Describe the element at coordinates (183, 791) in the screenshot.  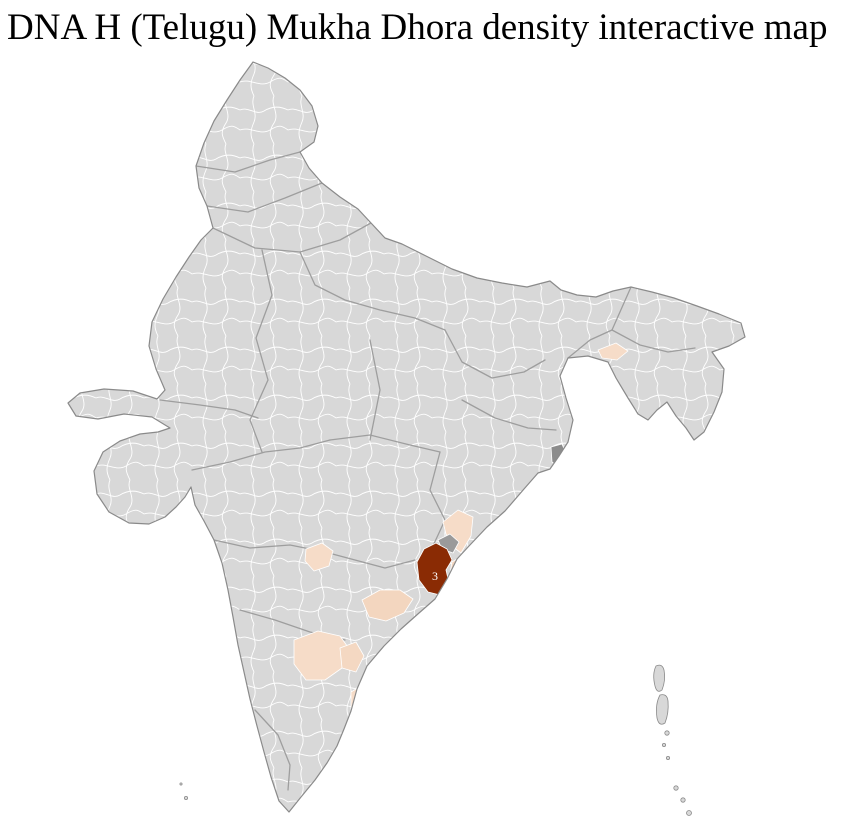
I see `lakshadweep-islands` at that location.